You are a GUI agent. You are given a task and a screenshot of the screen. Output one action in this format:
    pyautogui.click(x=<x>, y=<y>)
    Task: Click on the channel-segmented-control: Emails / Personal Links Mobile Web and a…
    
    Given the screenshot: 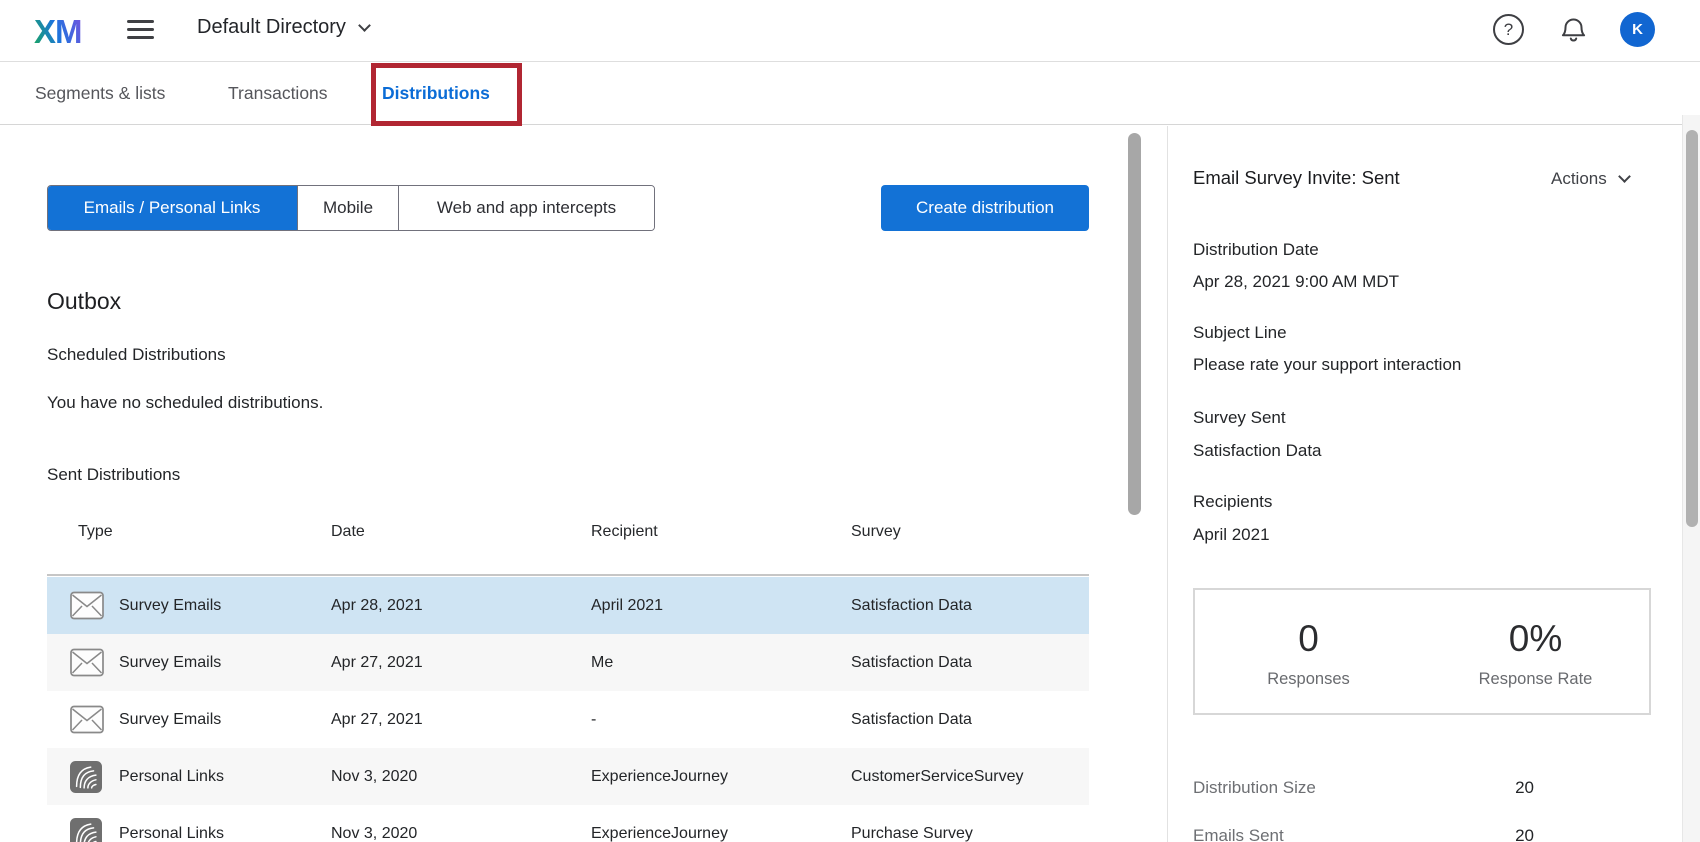 What is the action you would take?
    pyautogui.click(x=351, y=208)
    